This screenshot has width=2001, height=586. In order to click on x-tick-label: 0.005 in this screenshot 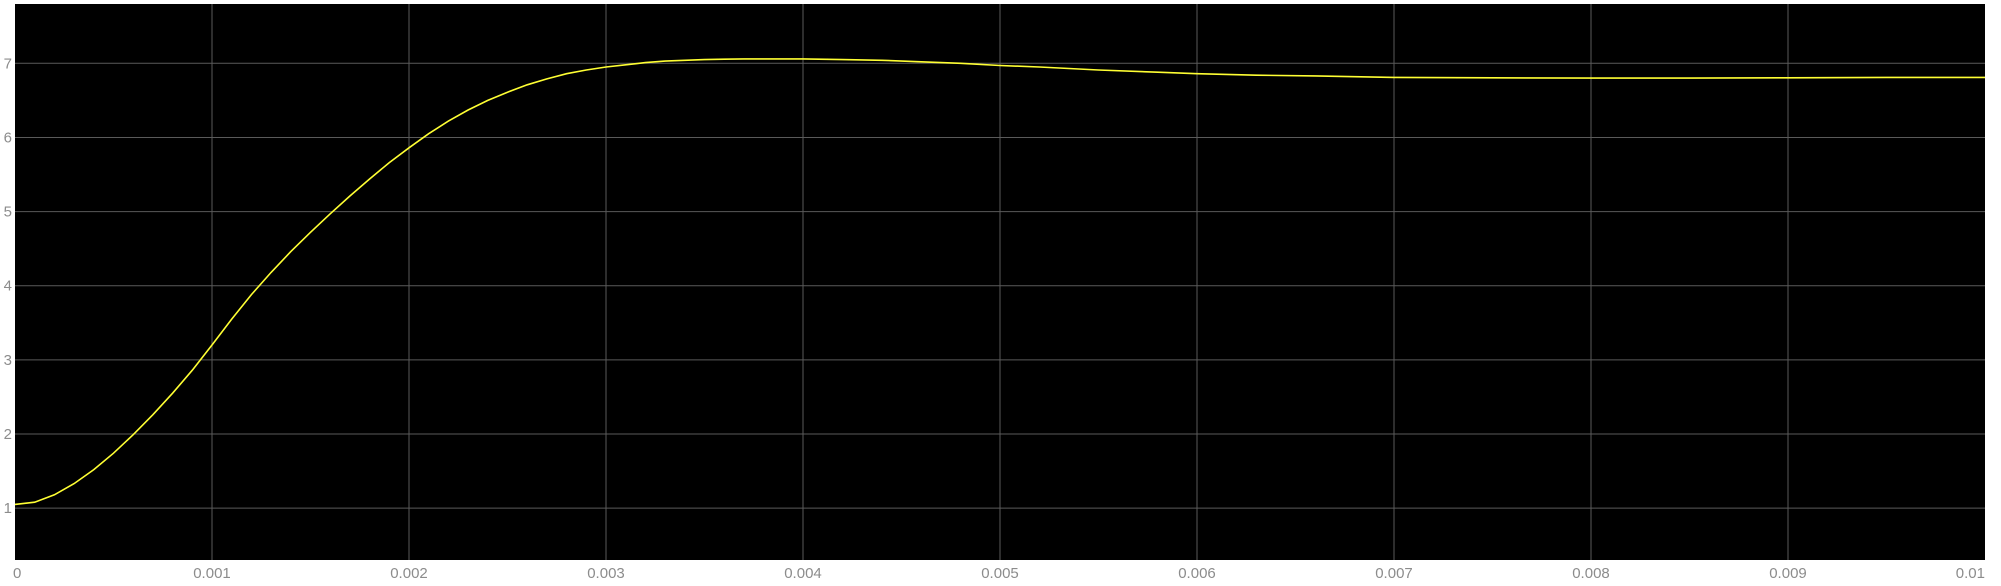, I will do `click(1000, 573)`.